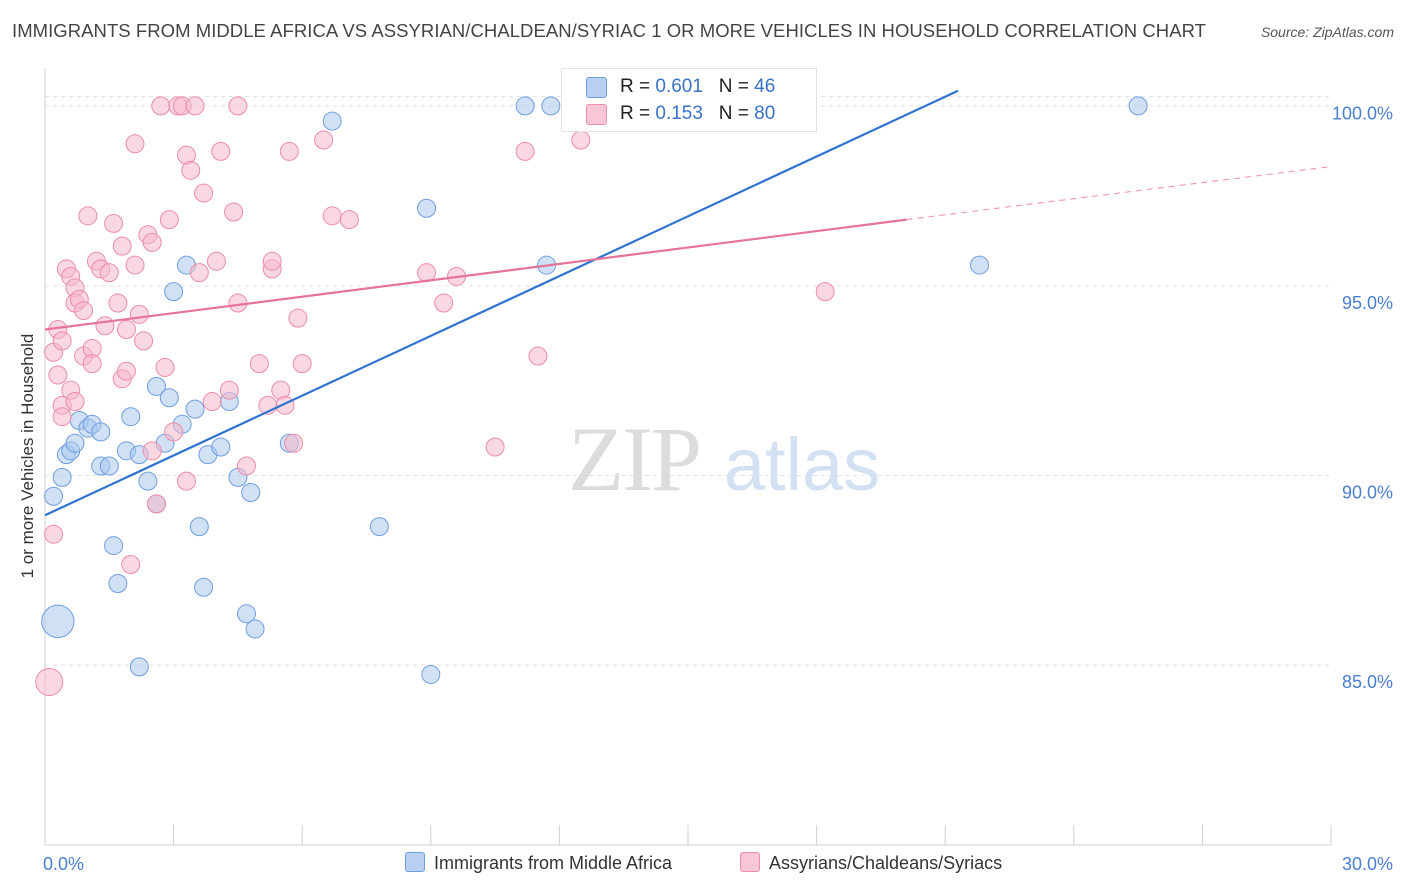 This screenshot has height=892, width=1406. I want to click on r-label: R =, so click(638, 86).